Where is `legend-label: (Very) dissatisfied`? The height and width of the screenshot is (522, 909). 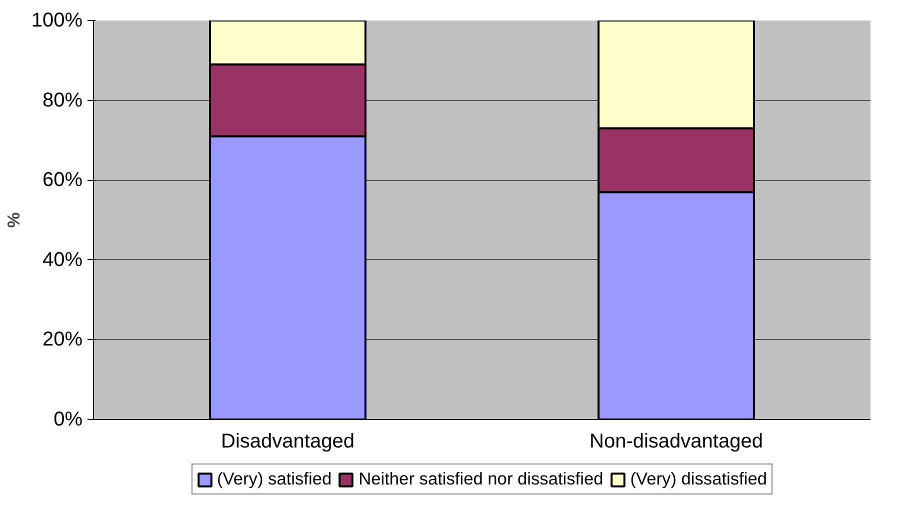 legend-label: (Very) dissatisfied is located at coordinates (698, 479).